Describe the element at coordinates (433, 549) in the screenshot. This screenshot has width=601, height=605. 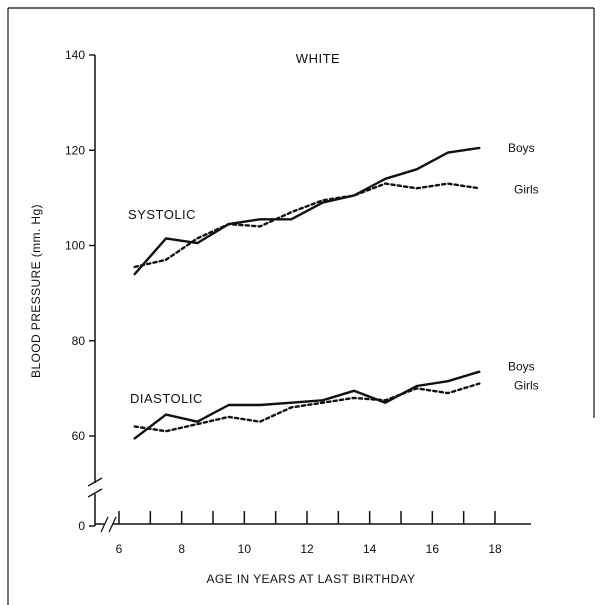
I see `x-tick-label: 16` at that location.